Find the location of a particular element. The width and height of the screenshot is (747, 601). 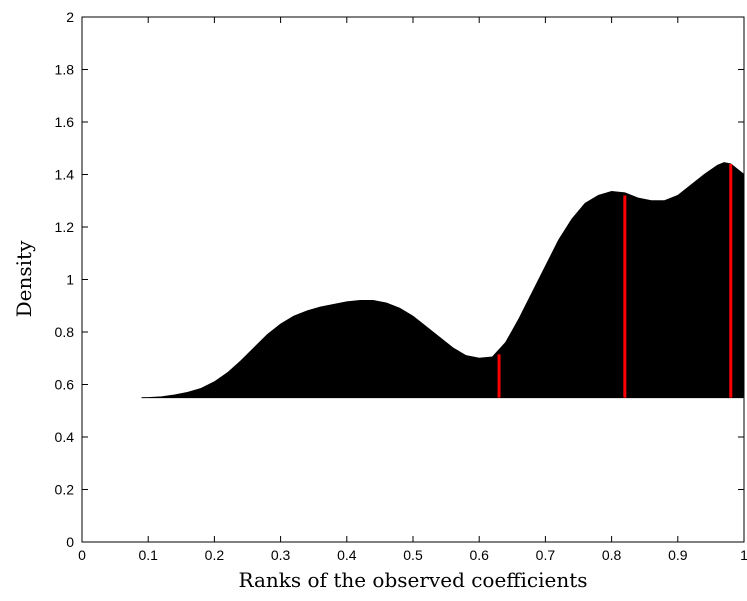

y-tick-label: 0.6 is located at coordinates (65, 385).